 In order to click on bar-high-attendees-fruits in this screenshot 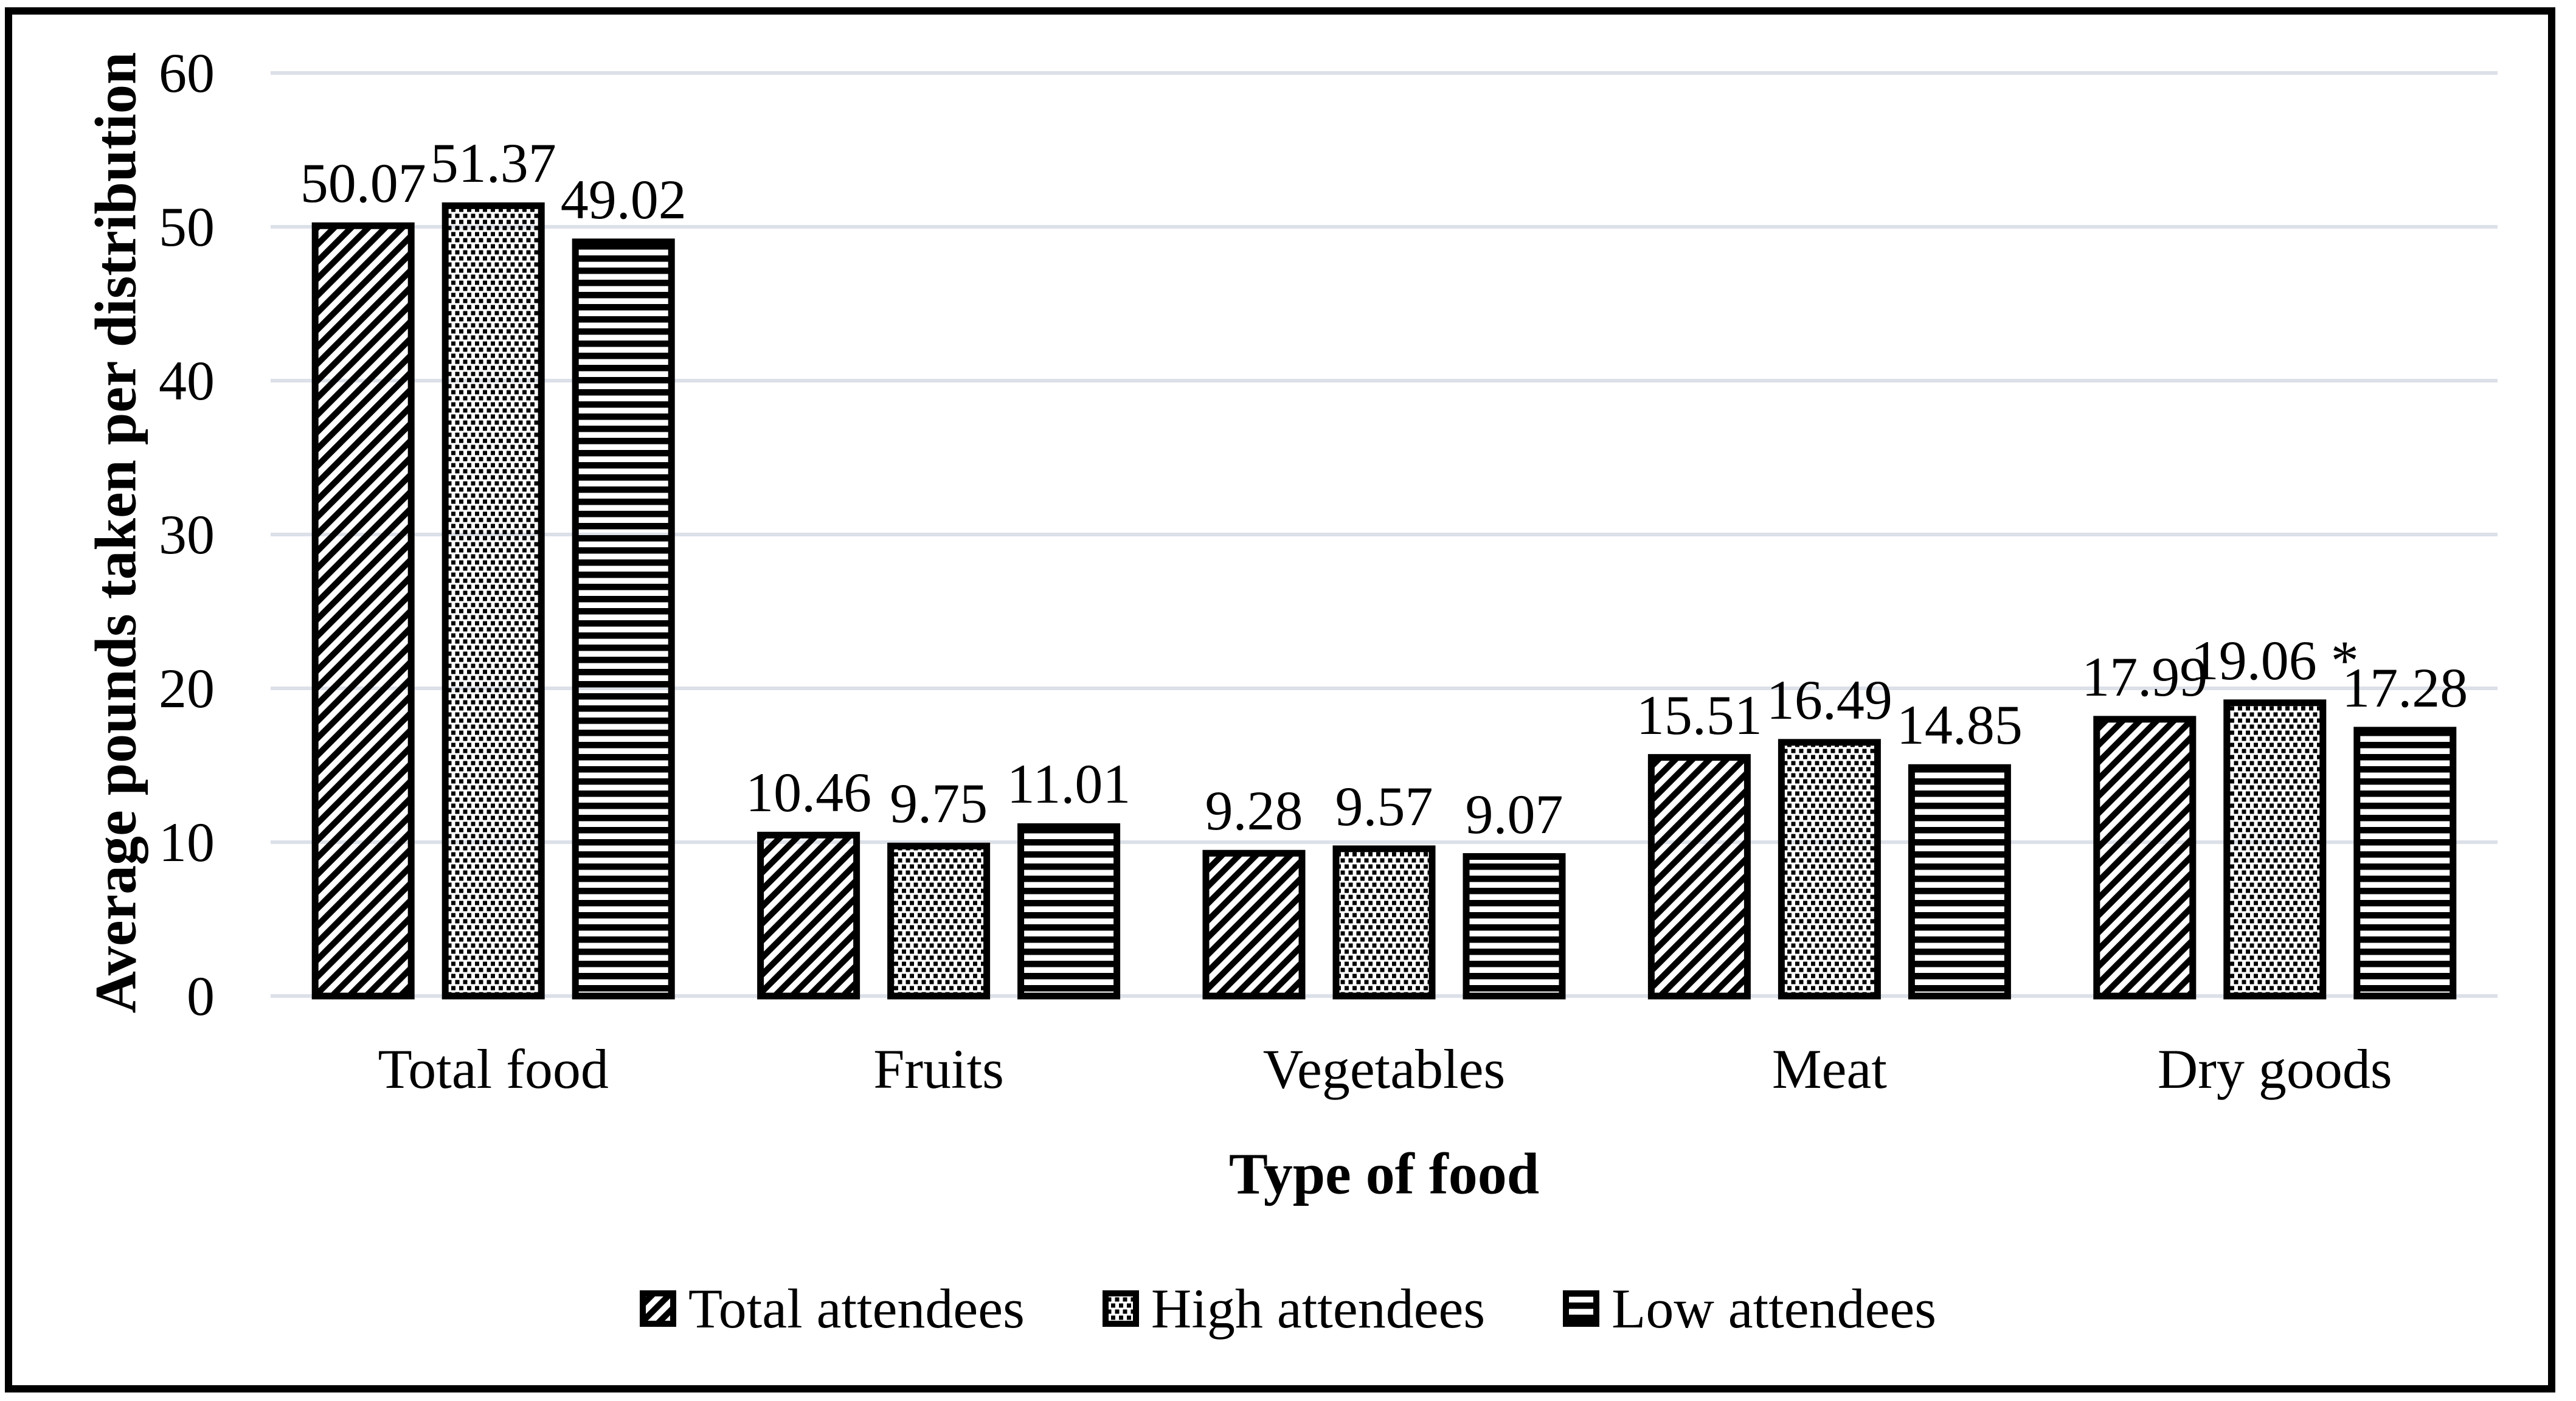, I will do `click(939, 921)`.